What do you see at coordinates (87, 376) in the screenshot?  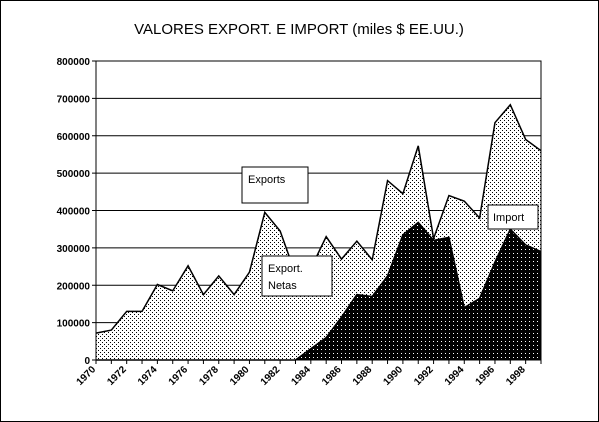 I see `x-tick-label: 1970` at bounding box center [87, 376].